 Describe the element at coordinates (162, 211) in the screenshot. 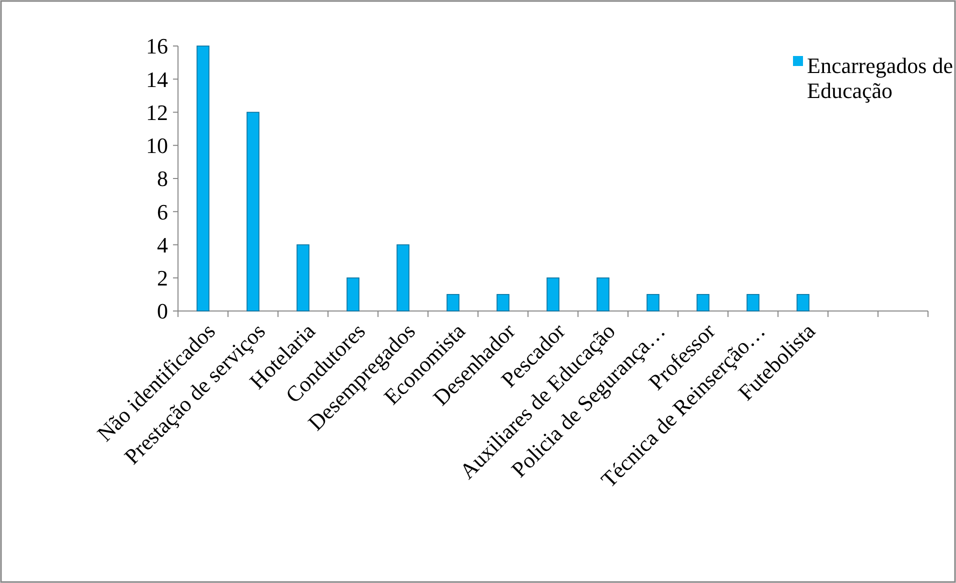

I see `y-tick-label: 6` at that location.